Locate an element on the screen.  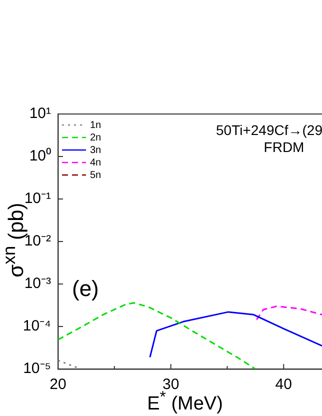
y-tick-label: 10⁻⁵ is located at coordinates (37, 369).